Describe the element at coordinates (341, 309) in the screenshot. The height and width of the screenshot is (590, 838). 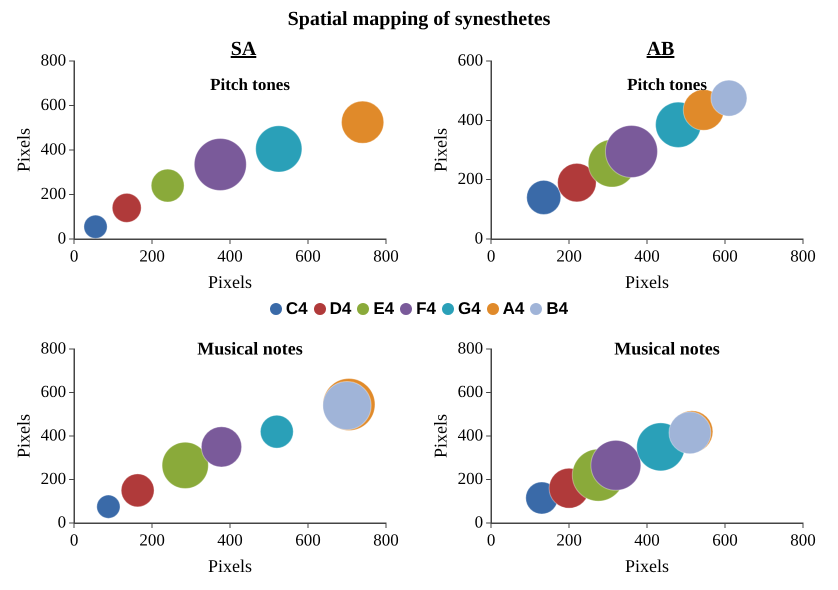
I see `legend-label: D4` at that location.